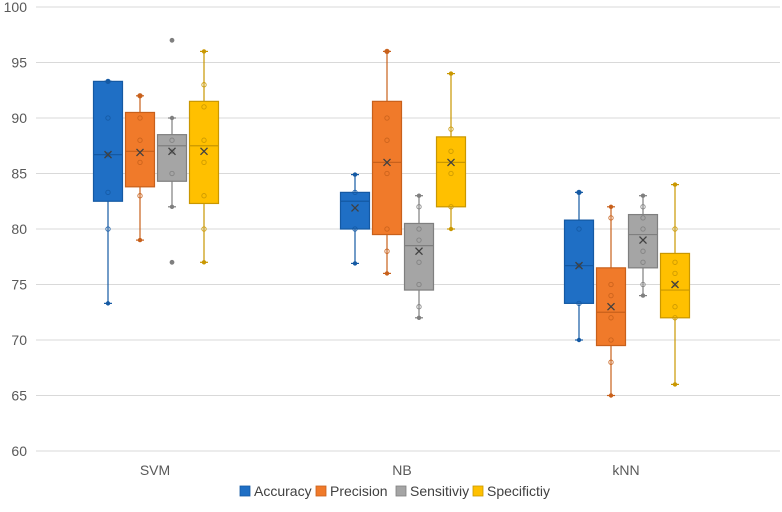 The image size is (782, 512). I want to click on y-tick-label: 70, so click(19, 340).